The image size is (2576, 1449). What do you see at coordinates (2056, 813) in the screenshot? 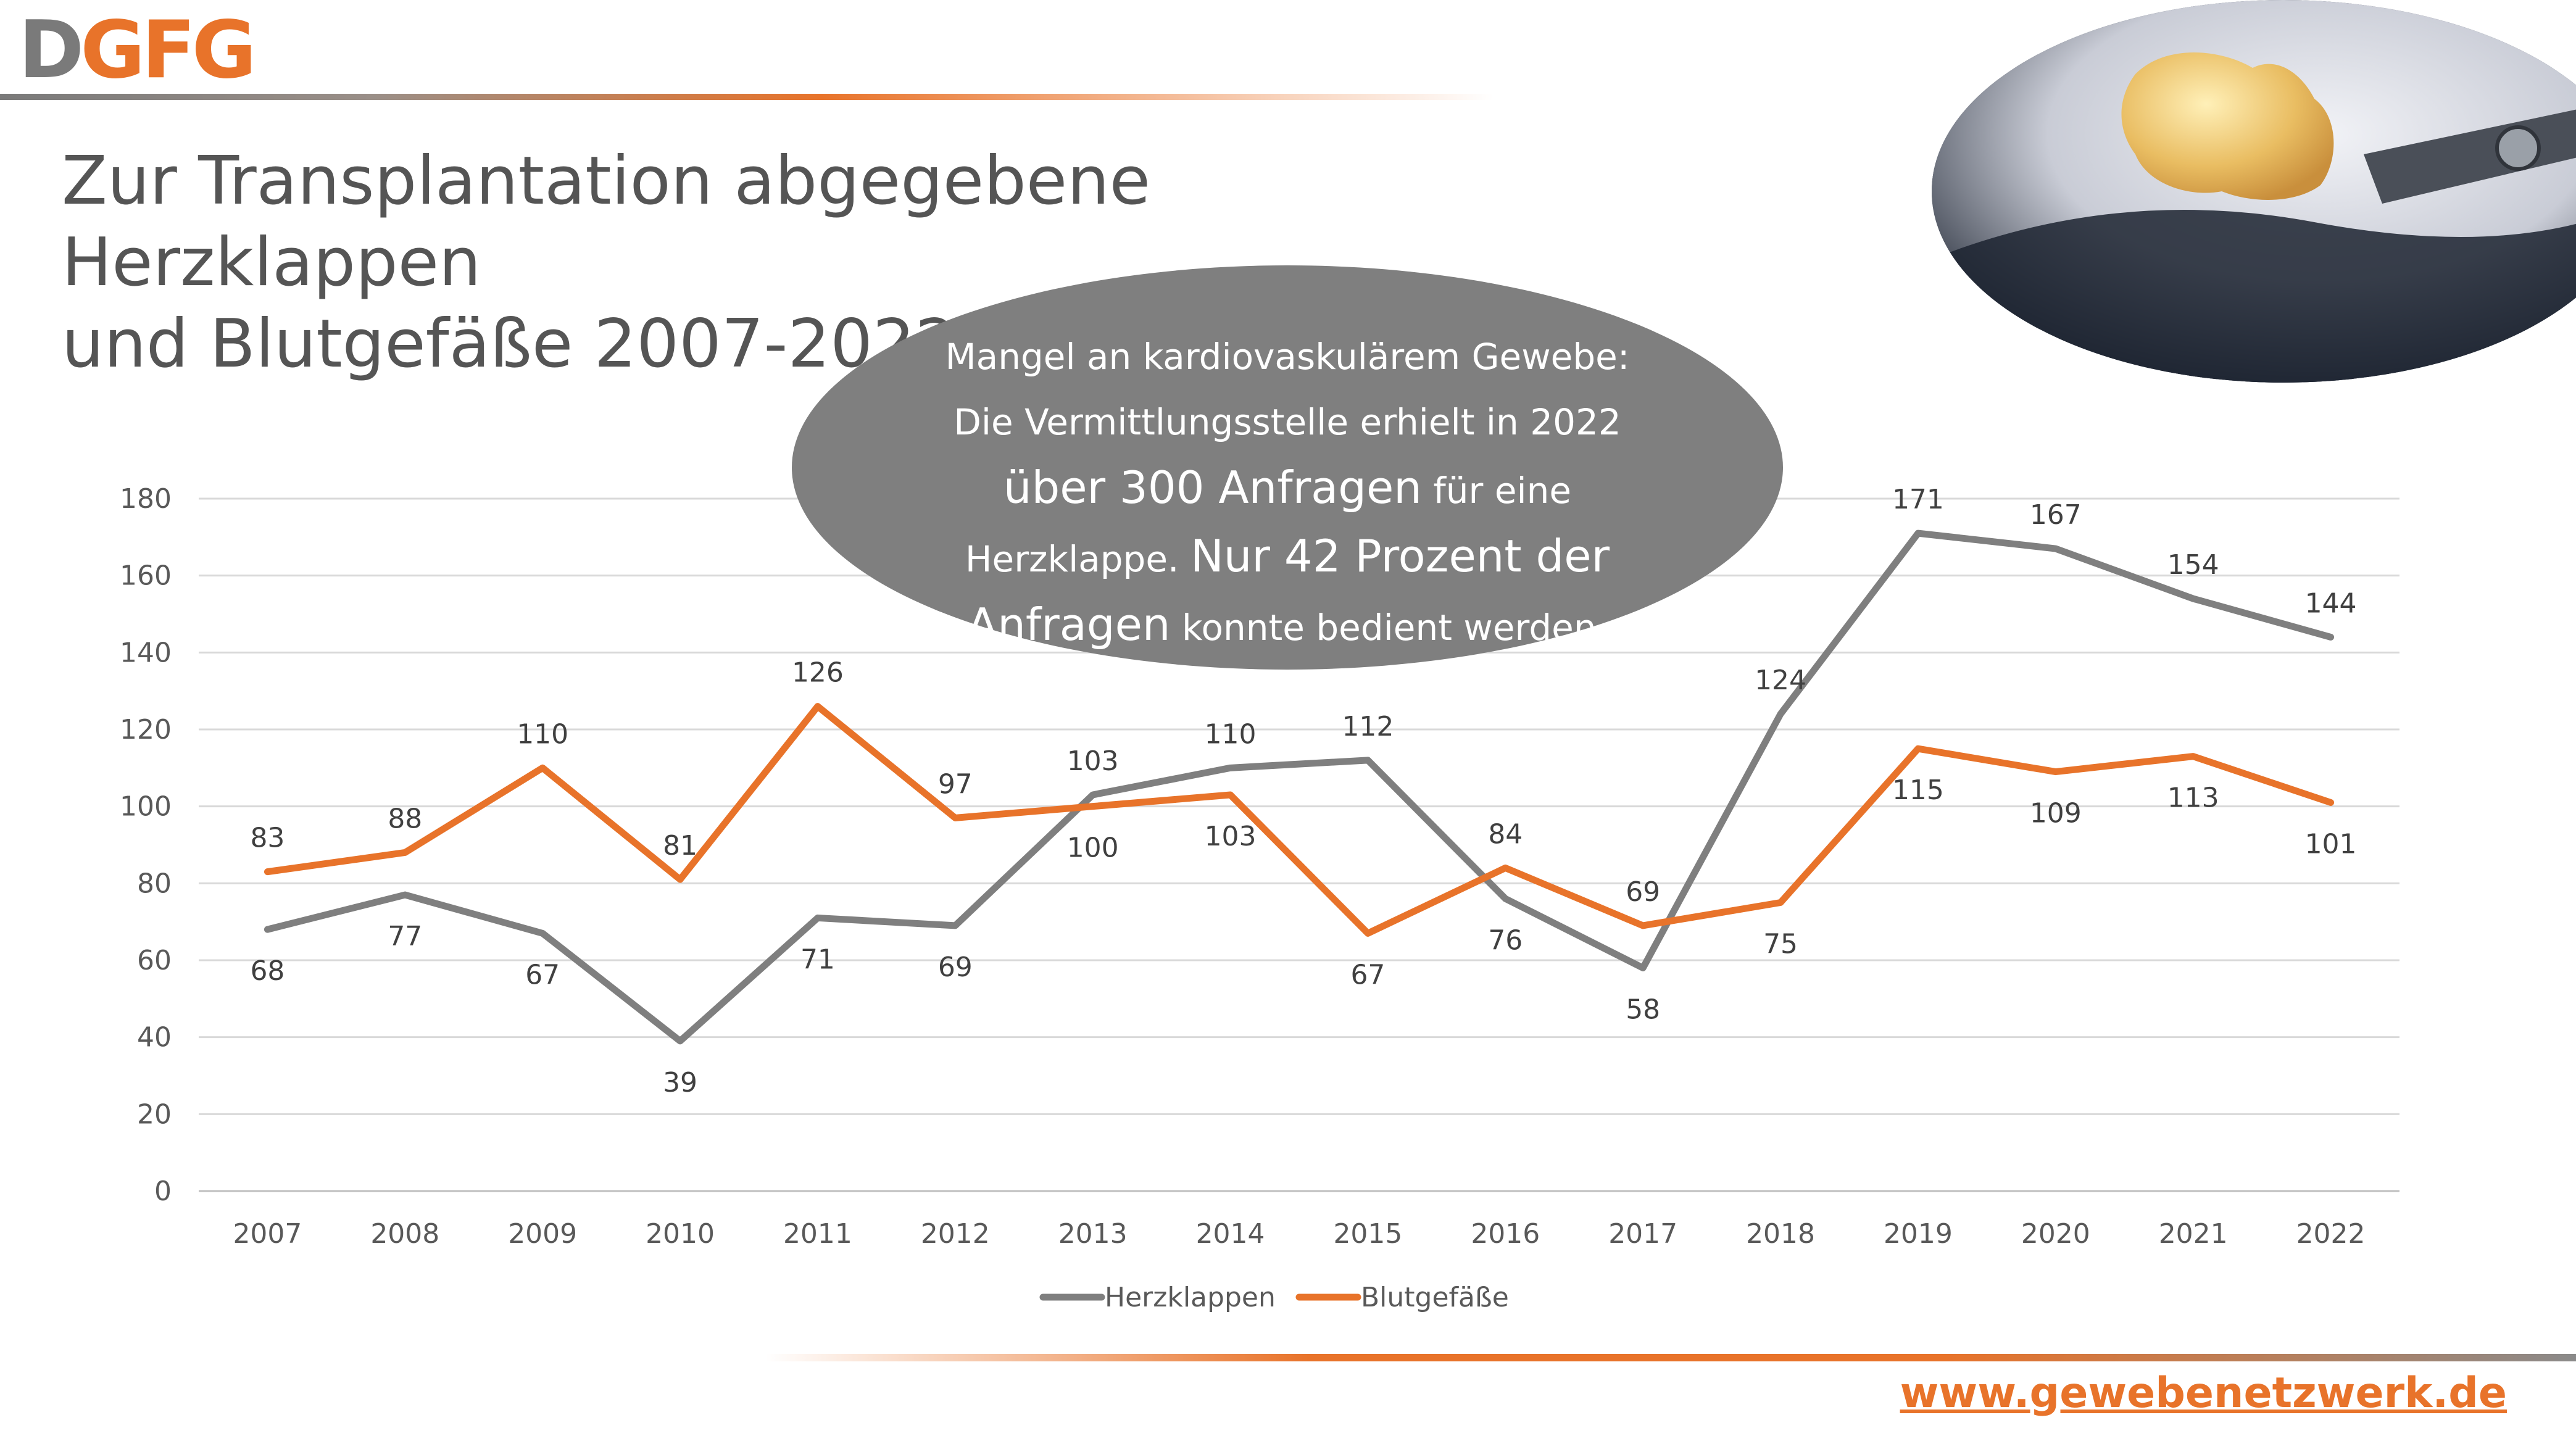
I see `data-label-blutgefäße: 109` at bounding box center [2056, 813].